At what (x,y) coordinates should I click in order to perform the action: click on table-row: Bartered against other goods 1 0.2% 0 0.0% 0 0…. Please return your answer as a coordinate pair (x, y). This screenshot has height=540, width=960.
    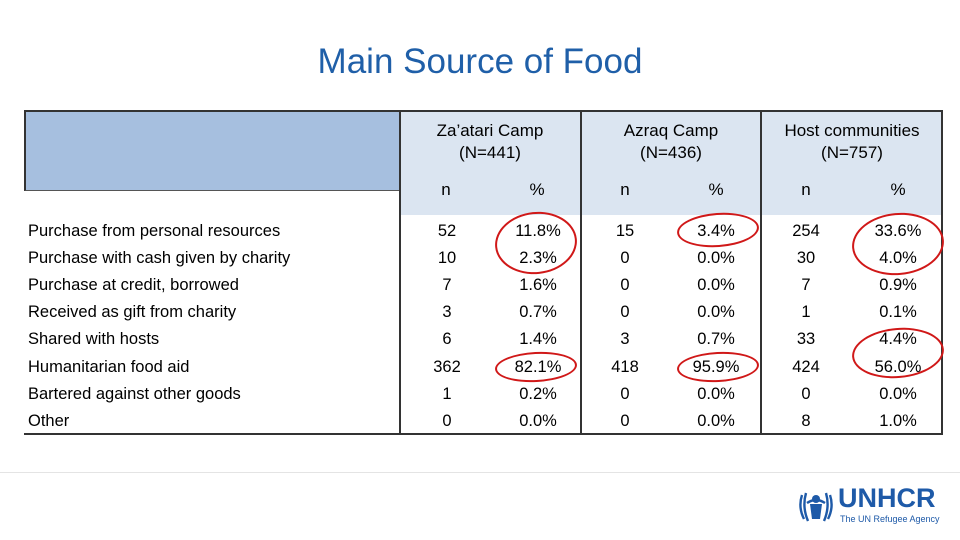
    Looking at the image, I should click on (483, 394).